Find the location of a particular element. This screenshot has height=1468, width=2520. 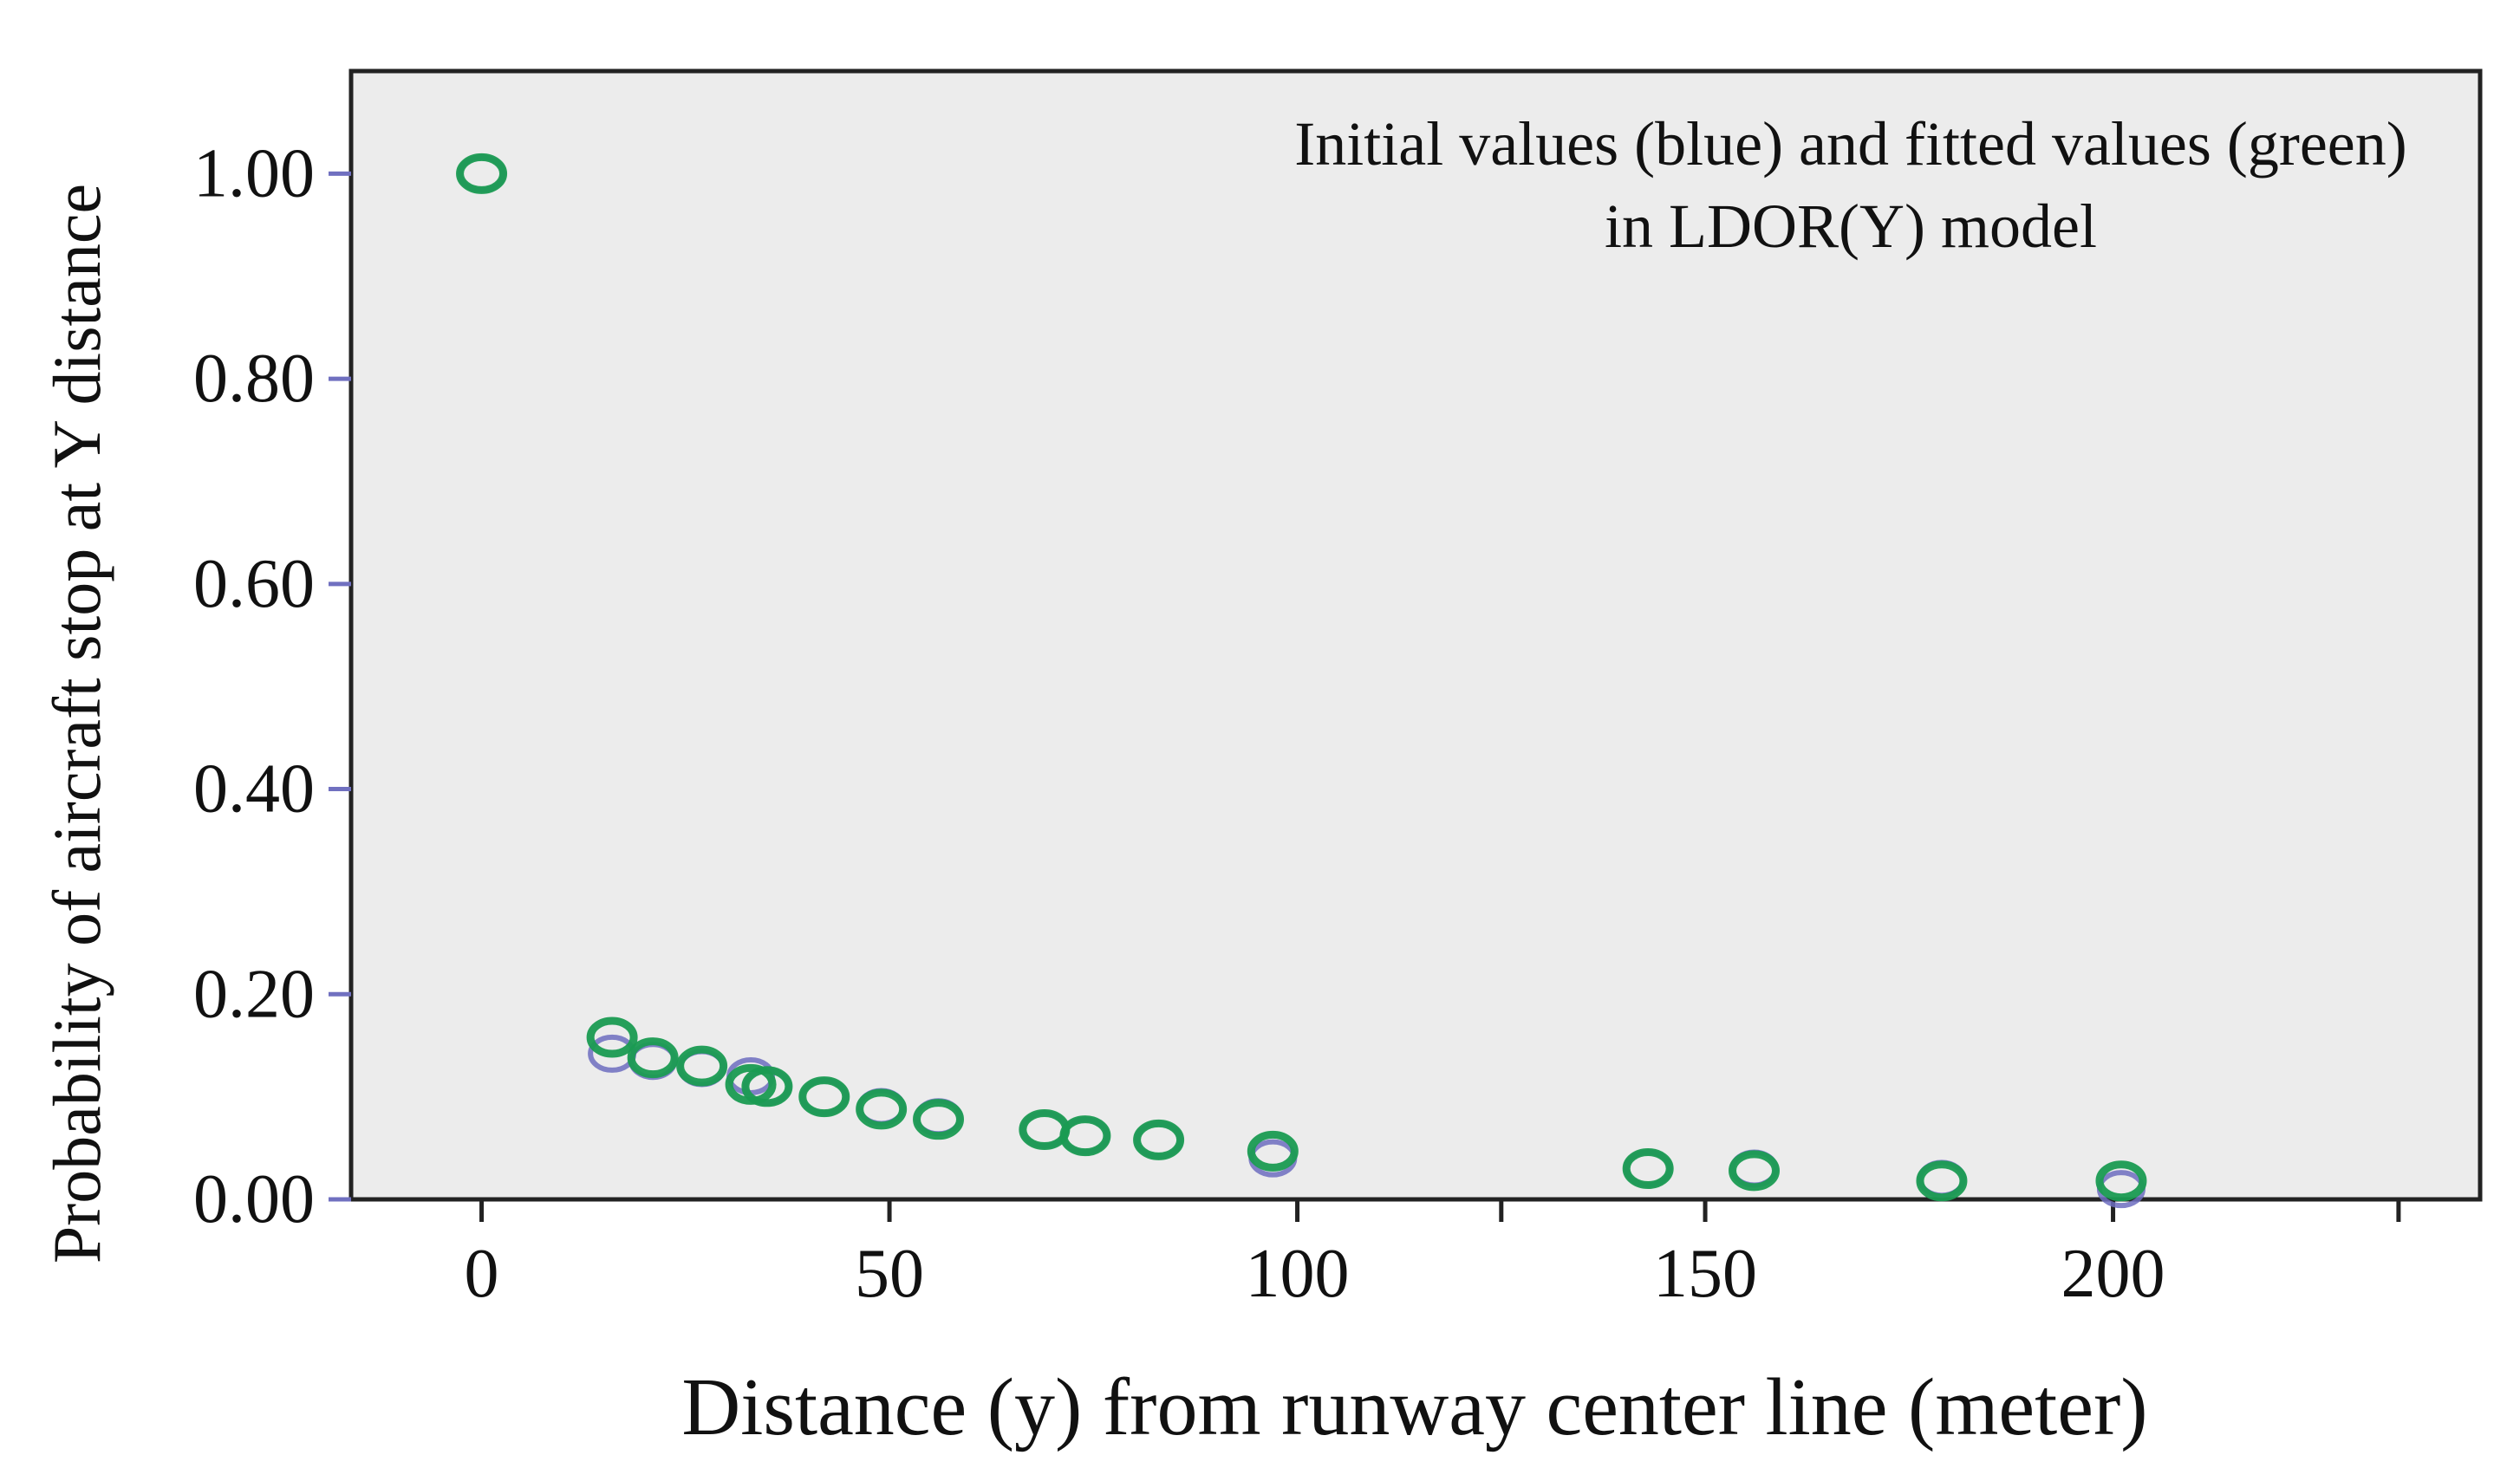

y-axis: 0.00 0.20 0.40 0.60 0.80 1.00 is located at coordinates (272, 686).